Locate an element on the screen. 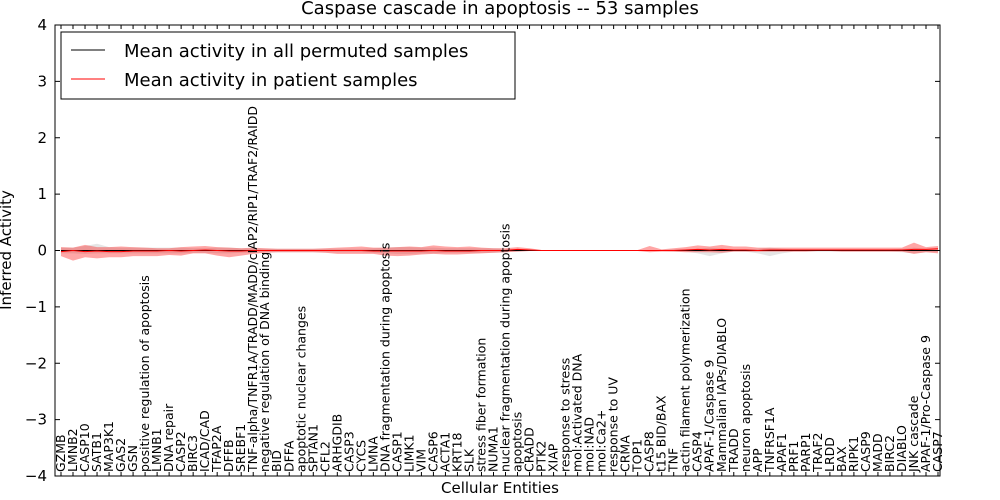 The height and width of the screenshot is (500, 1000). x-tick-label: actin filament polymerization is located at coordinates (685, 380).